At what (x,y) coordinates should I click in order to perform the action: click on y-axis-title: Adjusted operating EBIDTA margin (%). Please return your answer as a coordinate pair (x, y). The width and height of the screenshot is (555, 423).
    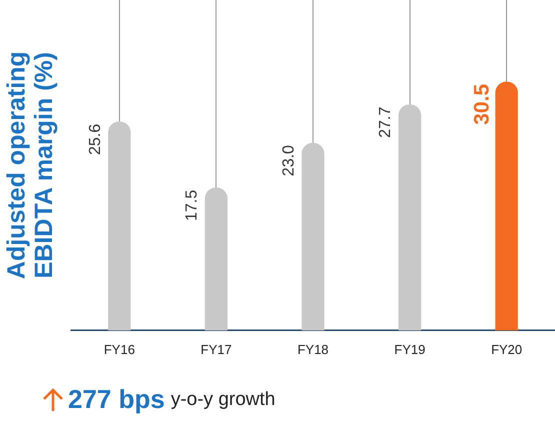
    Looking at the image, I should click on (30, 165).